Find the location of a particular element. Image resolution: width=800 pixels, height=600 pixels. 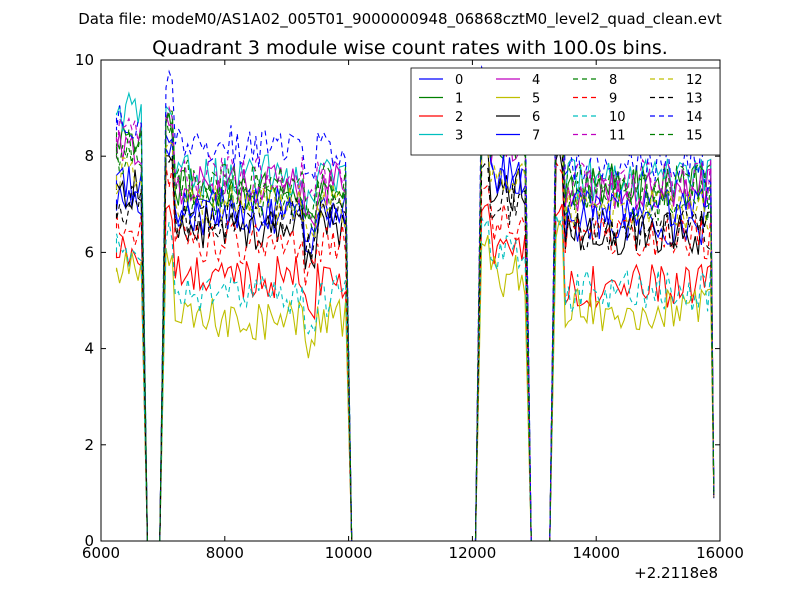

y-tick-label: 0 is located at coordinates (89, 541).